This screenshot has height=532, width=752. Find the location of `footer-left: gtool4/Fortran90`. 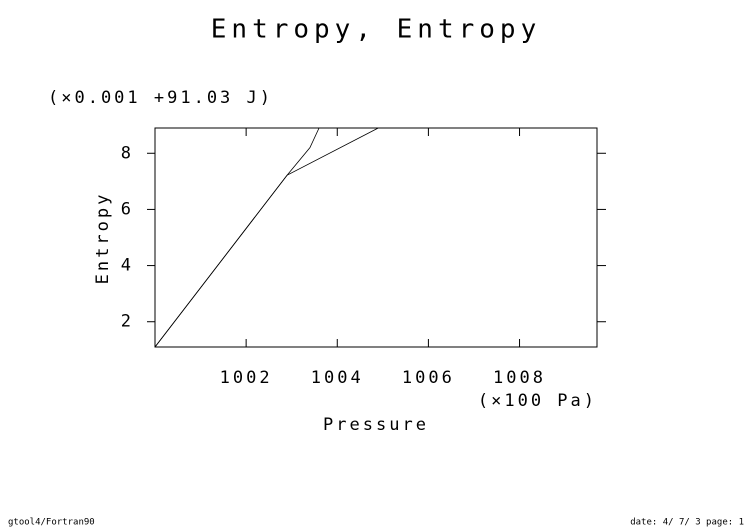

footer-left: gtool4/Fortran90 is located at coordinates (51, 523).